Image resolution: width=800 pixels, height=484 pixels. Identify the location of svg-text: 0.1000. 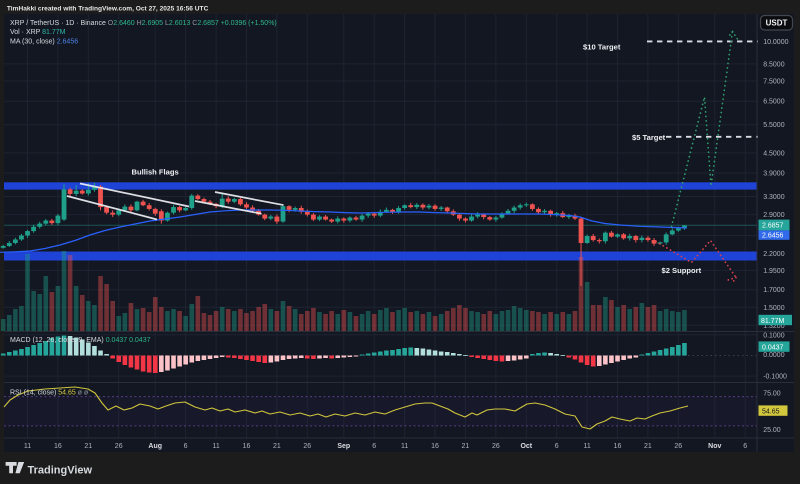
(774, 335).